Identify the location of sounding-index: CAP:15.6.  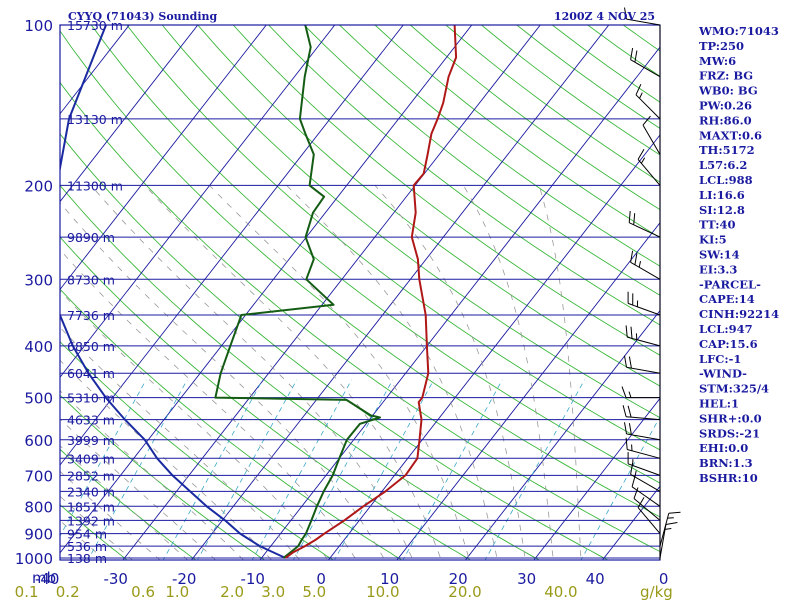
(728, 344).